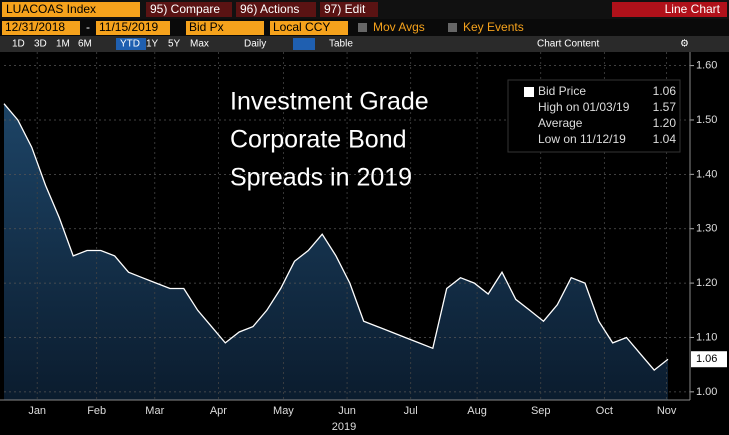  Describe the element at coordinates (218, 411) in the screenshot. I see `x-tick-label: Apr` at that location.